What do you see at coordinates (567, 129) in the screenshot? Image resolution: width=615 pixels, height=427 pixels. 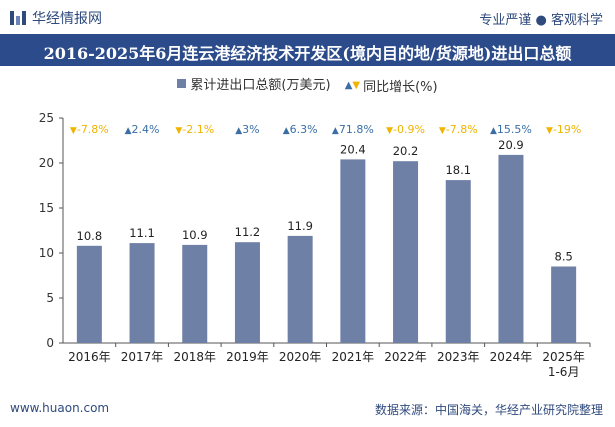 I see `growth-value: -19%` at bounding box center [567, 129].